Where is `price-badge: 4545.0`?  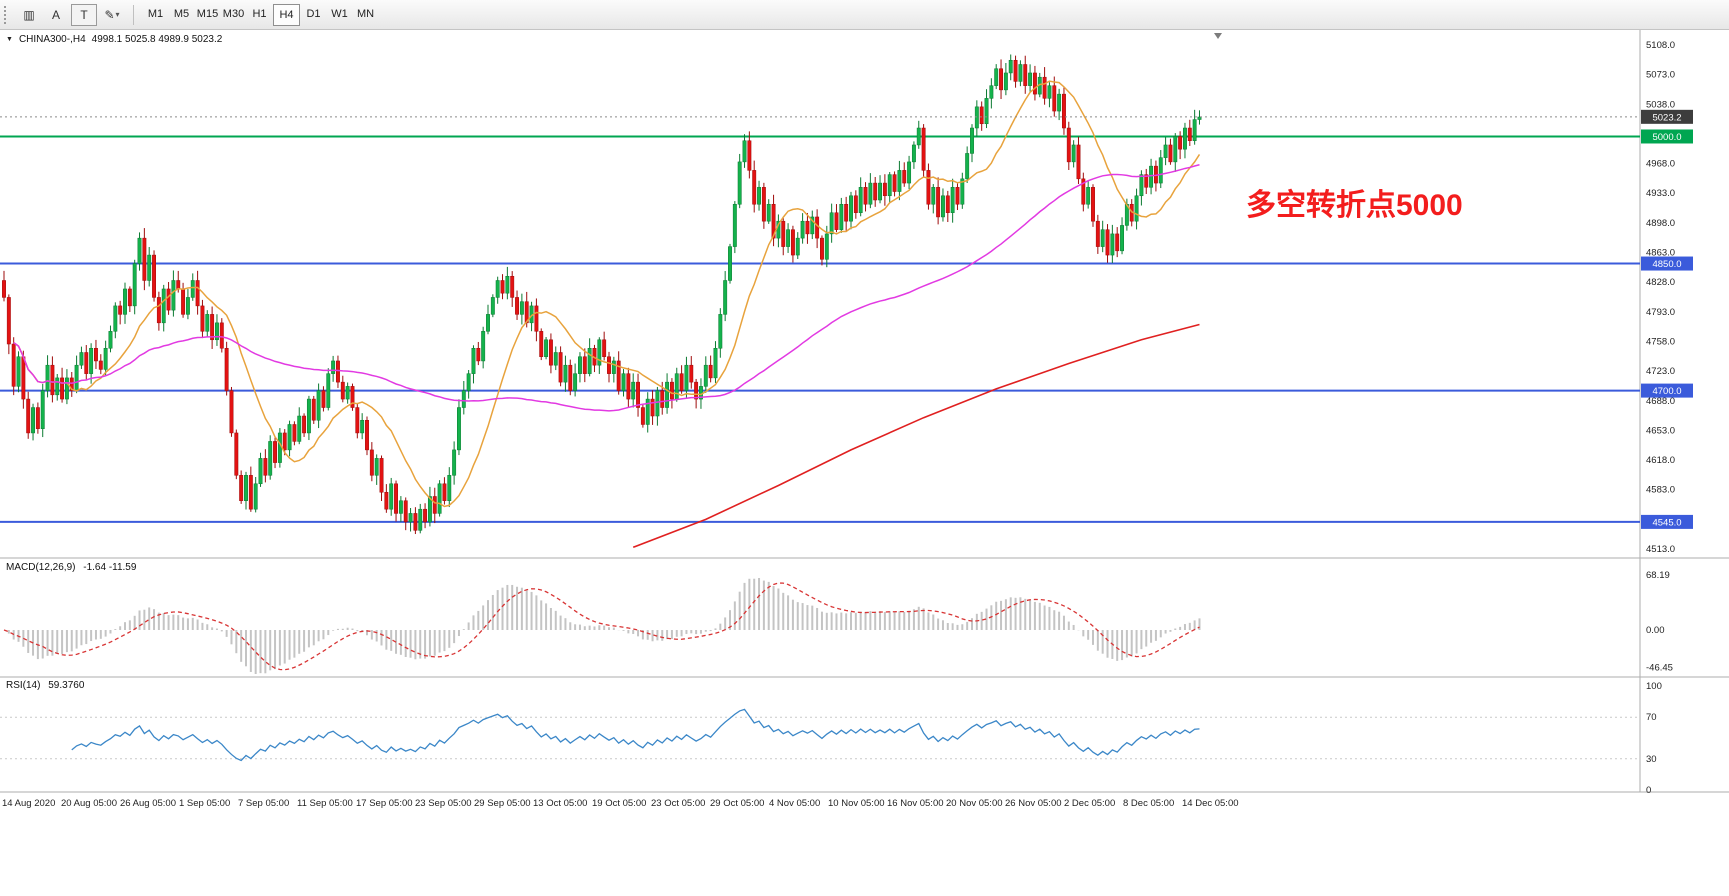
price-badge: 4545.0 is located at coordinates (1667, 521).